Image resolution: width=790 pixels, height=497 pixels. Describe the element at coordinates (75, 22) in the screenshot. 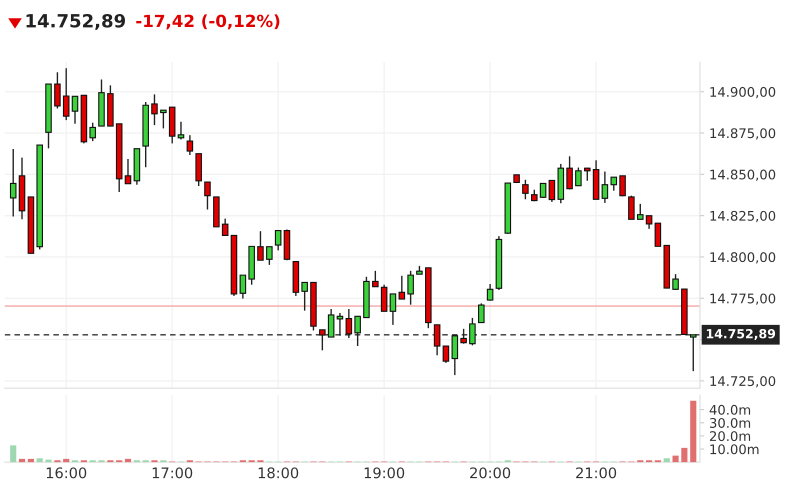

I see `chart-title: 14.752,89` at that location.